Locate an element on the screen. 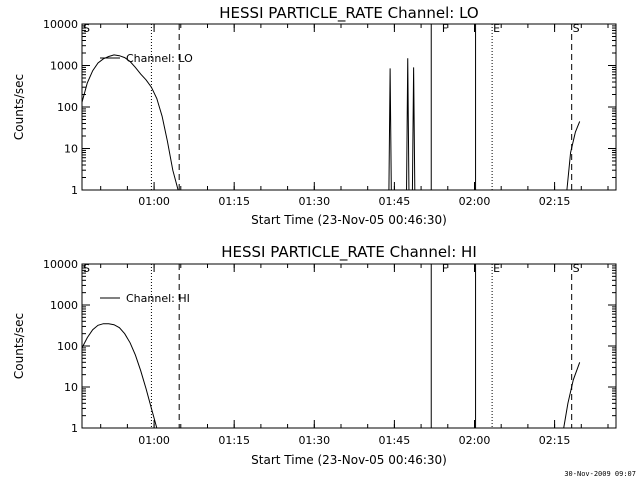 The image size is (640, 480). chart-title: HESSI PARTICLE_RATE Channel: HI is located at coordinates (349, 252).